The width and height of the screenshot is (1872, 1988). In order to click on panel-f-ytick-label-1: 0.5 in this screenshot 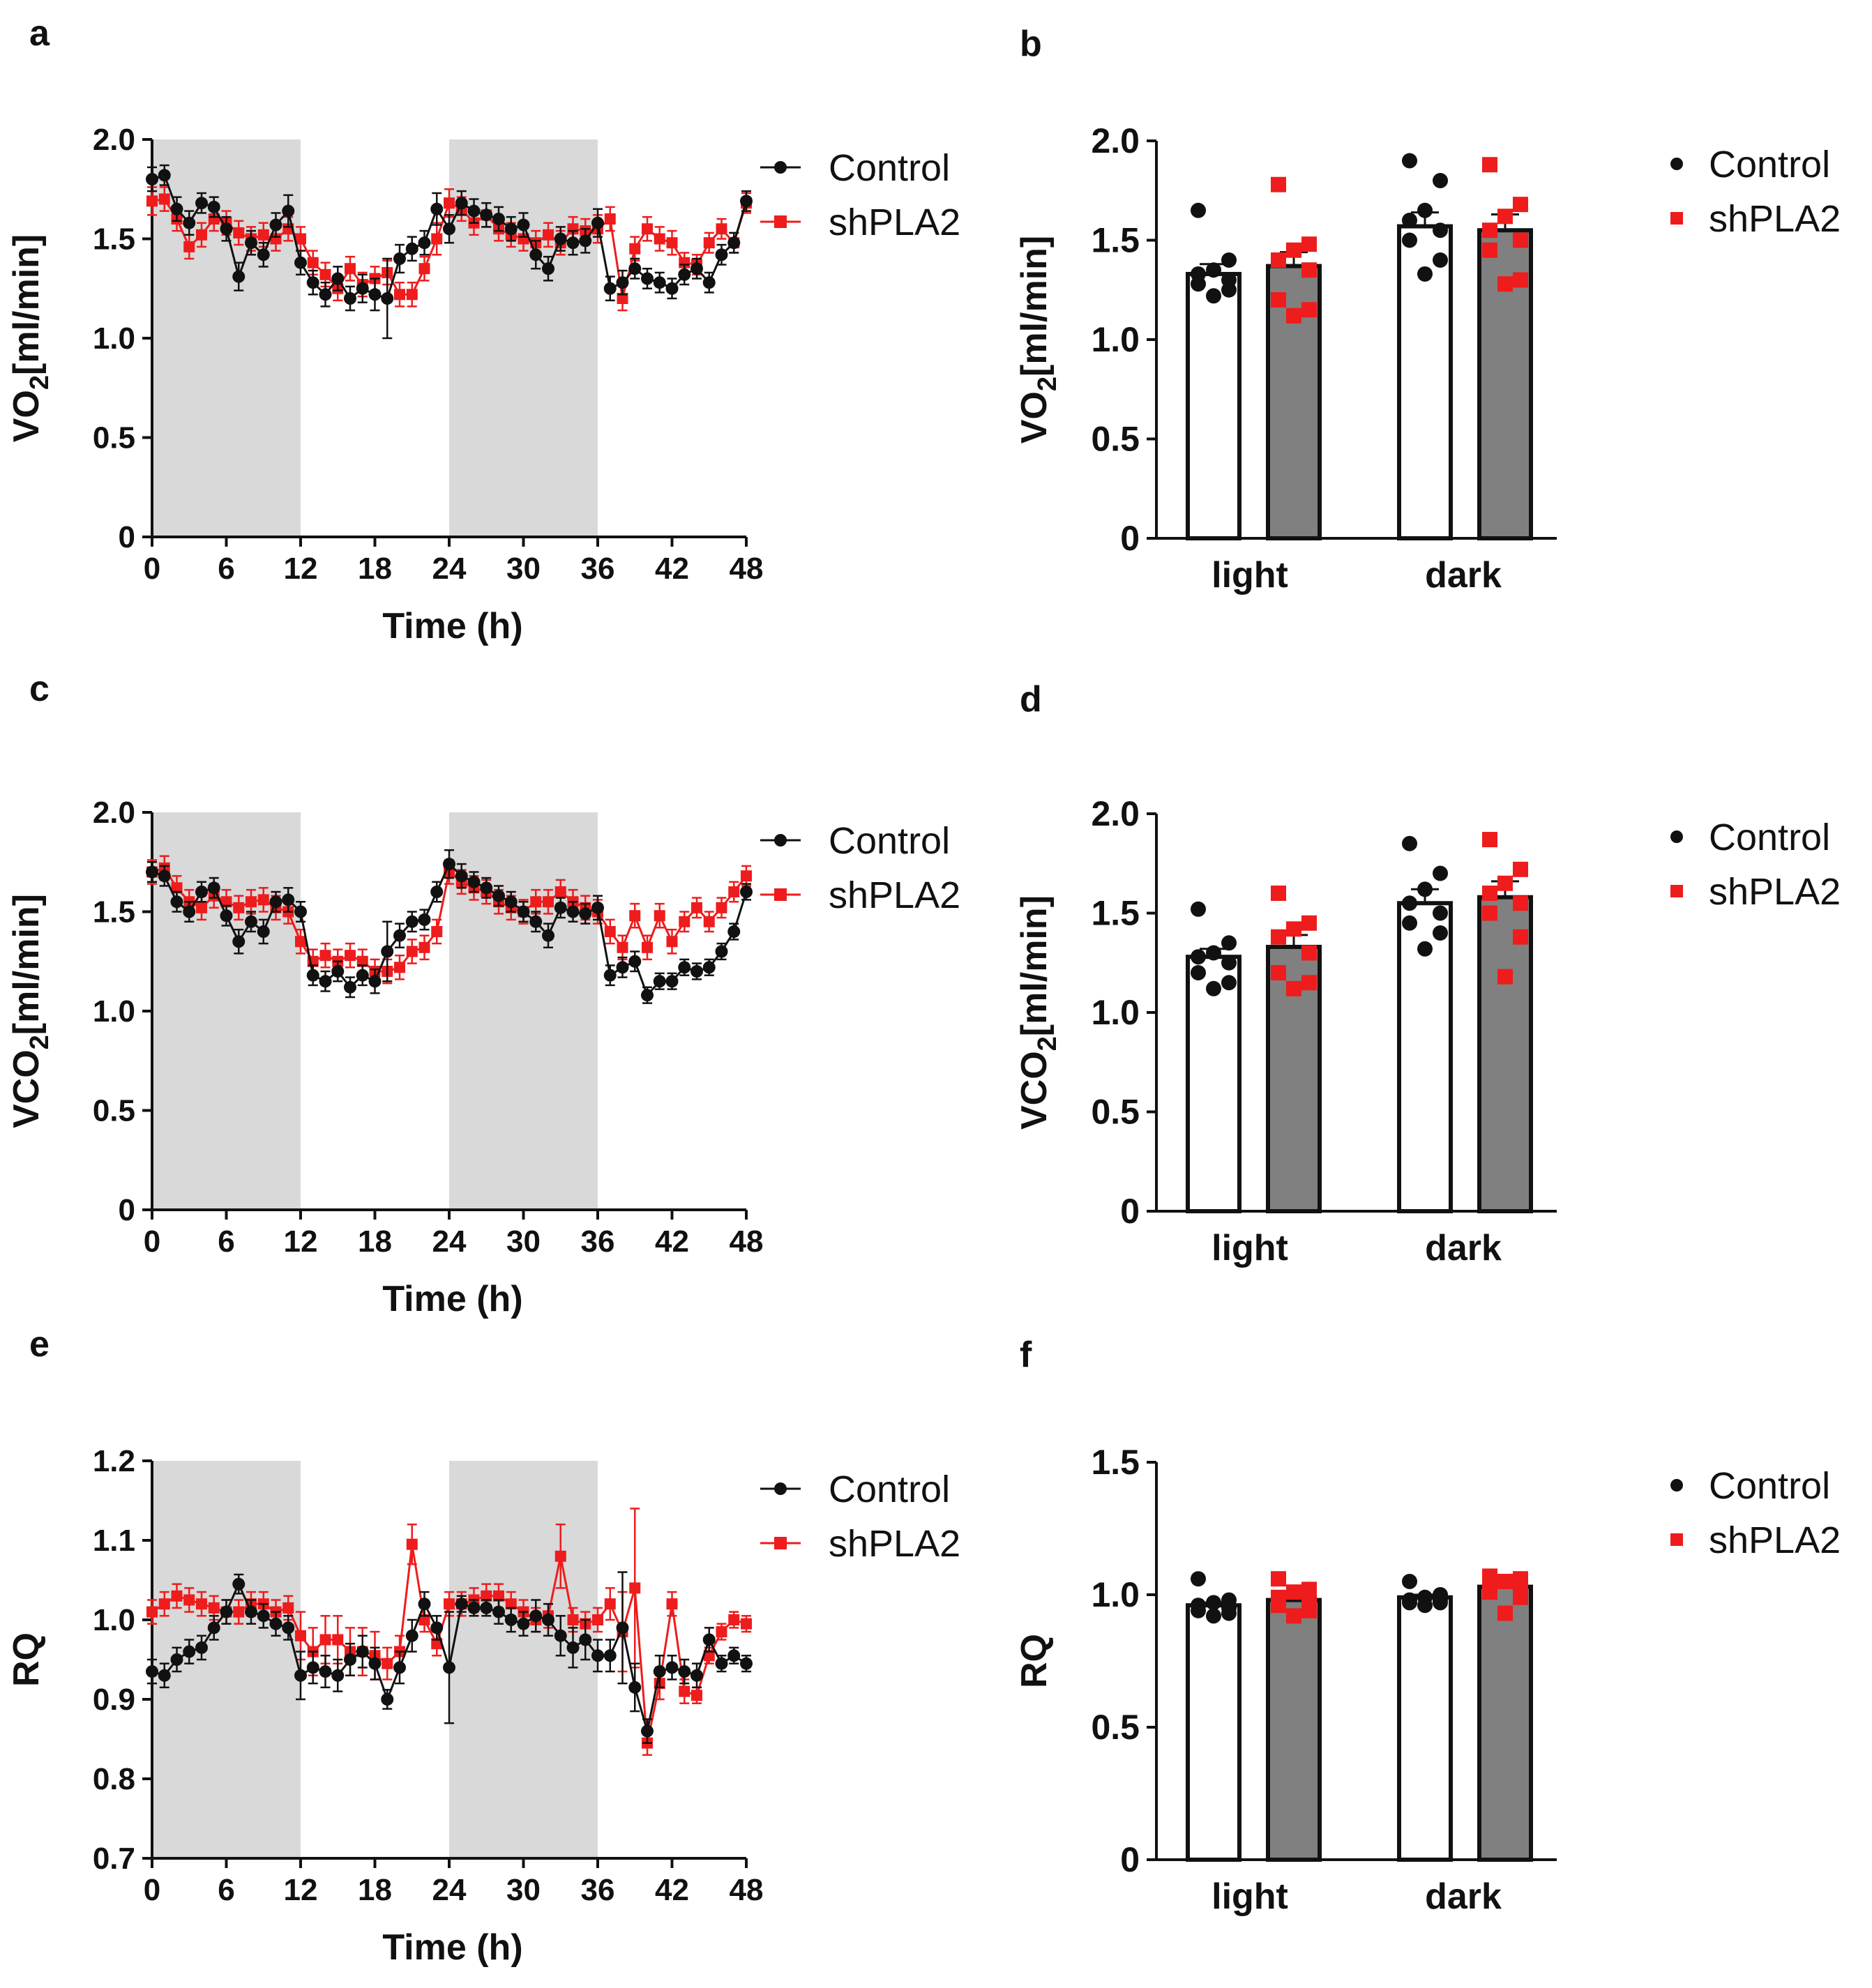, I will do `click(1115, 1728)`.